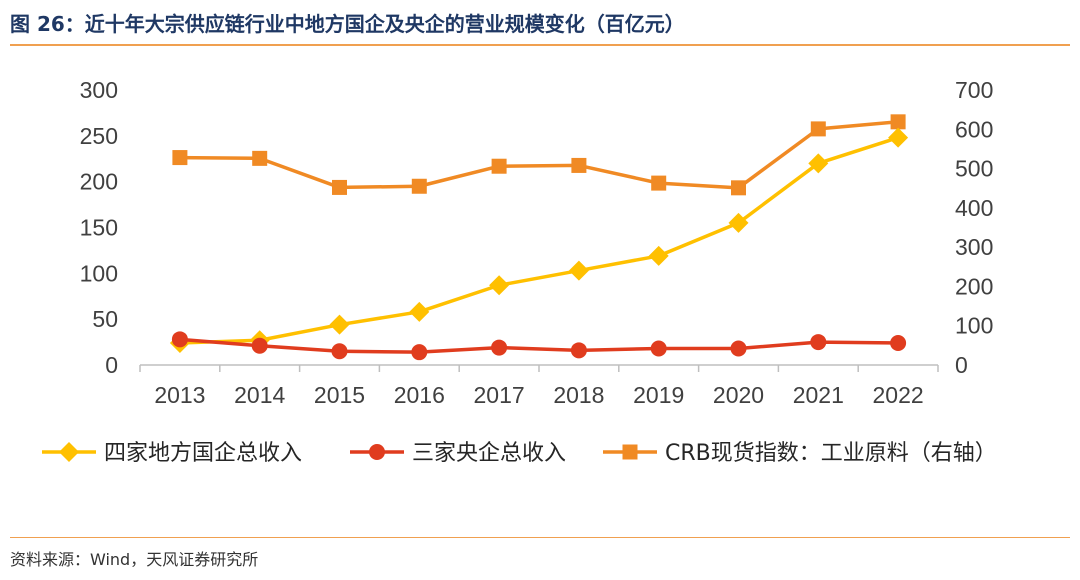  What do you see at coordinates (540, 45) in the screenshot?
I see `title-divider` at bounding box center [540, 45].